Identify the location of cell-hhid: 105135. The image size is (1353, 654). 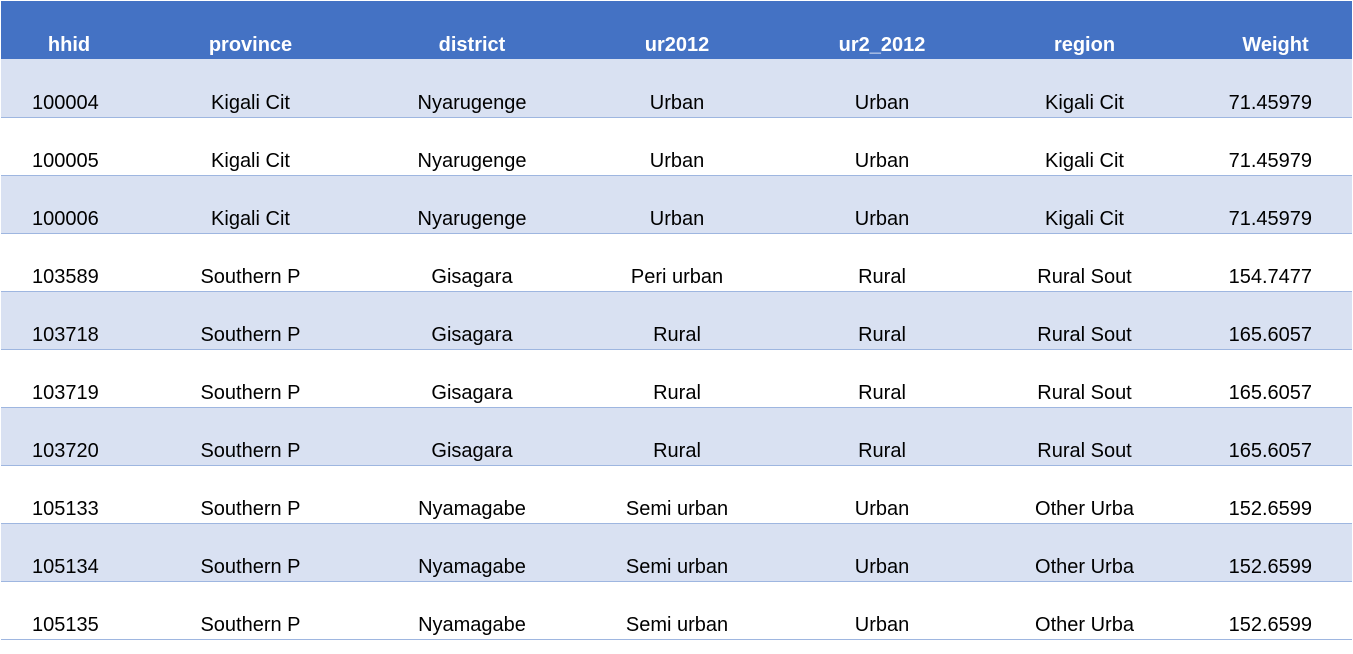
(65, 624).